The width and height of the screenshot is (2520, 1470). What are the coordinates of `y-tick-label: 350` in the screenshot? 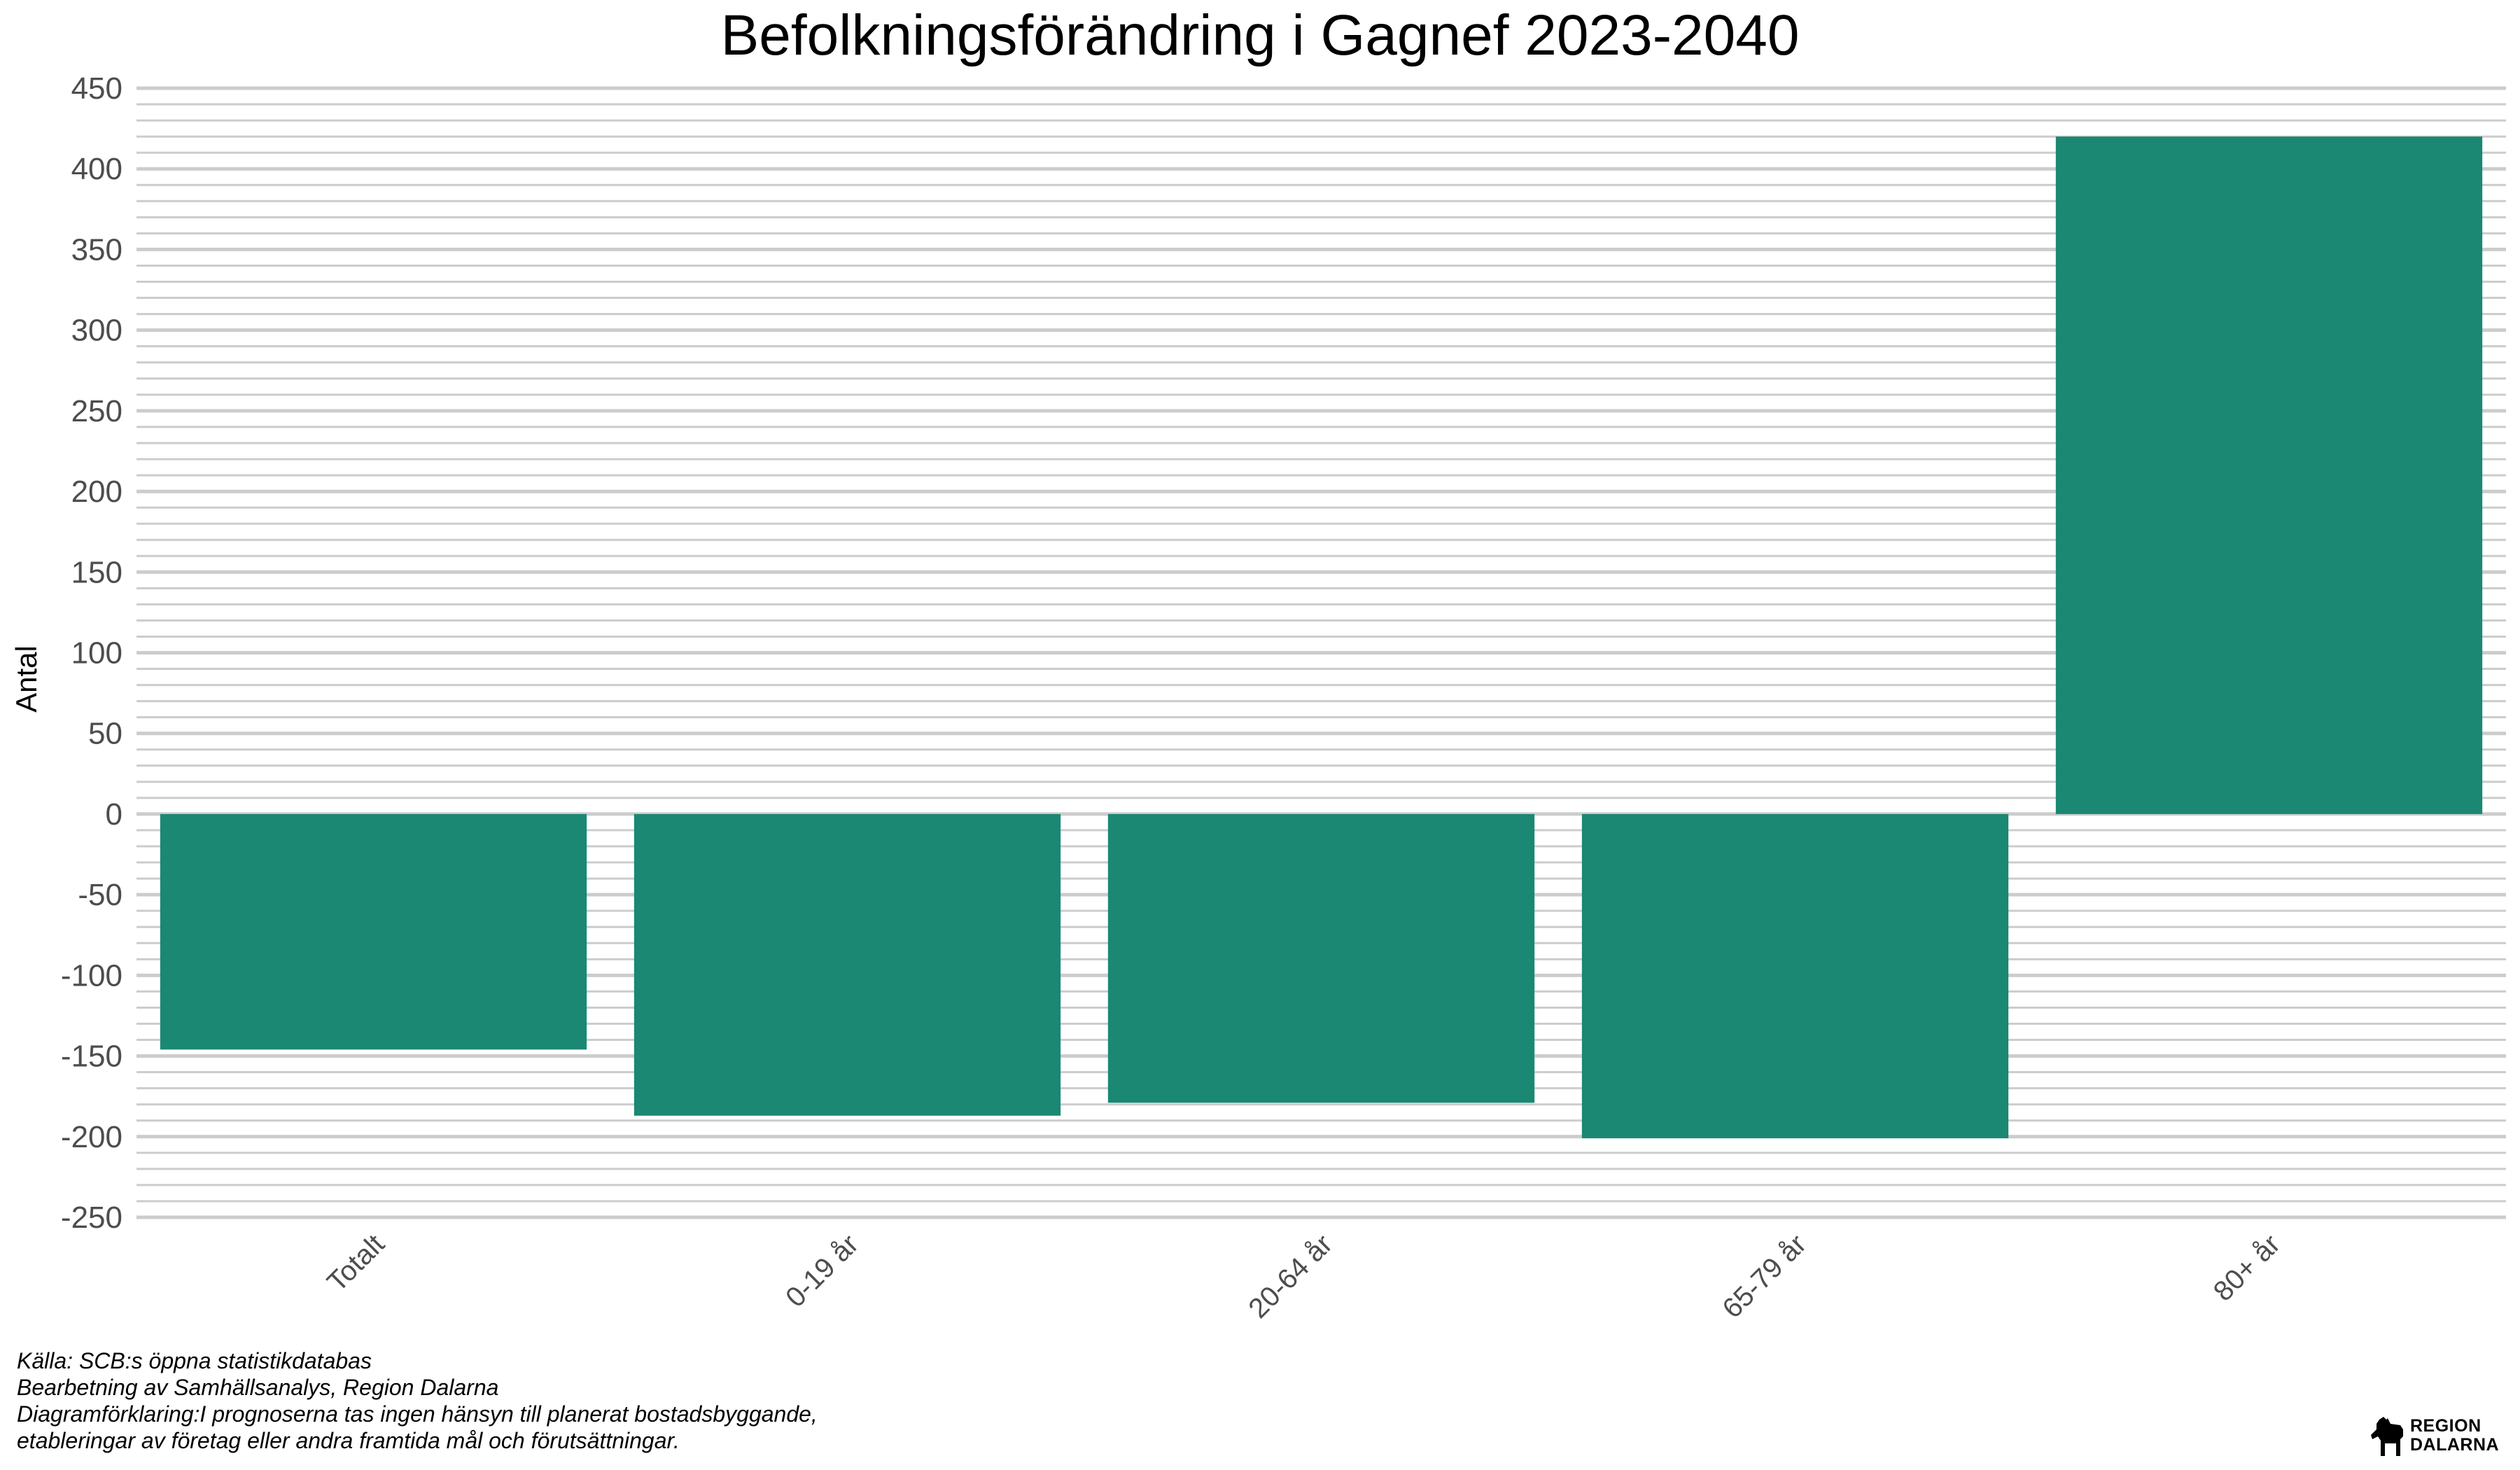 It's located at (96, 249).